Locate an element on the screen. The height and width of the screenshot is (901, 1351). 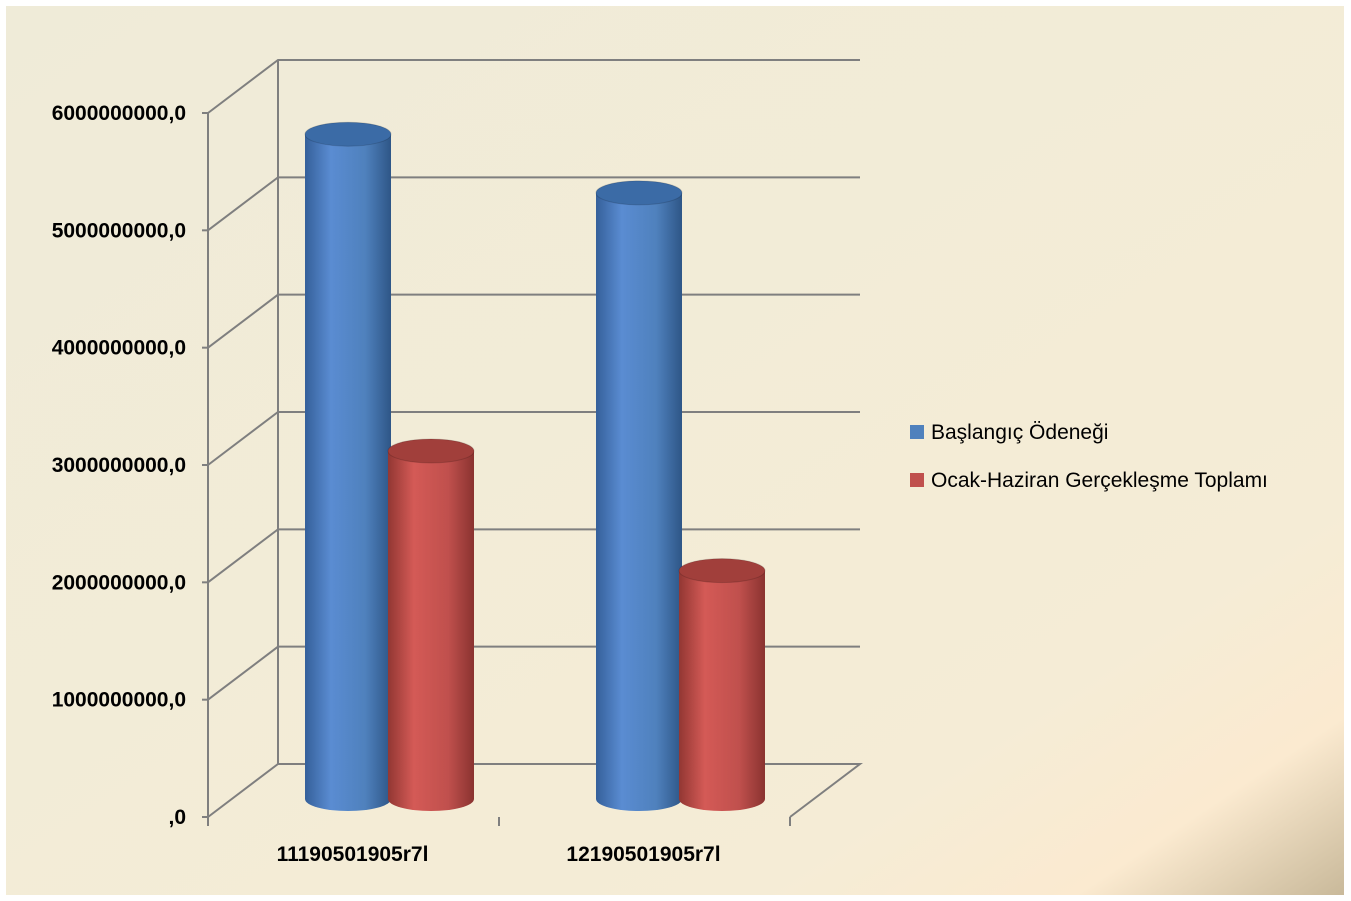
y-tick-label: 4000000000,0 is located at coordinates (119, 348).